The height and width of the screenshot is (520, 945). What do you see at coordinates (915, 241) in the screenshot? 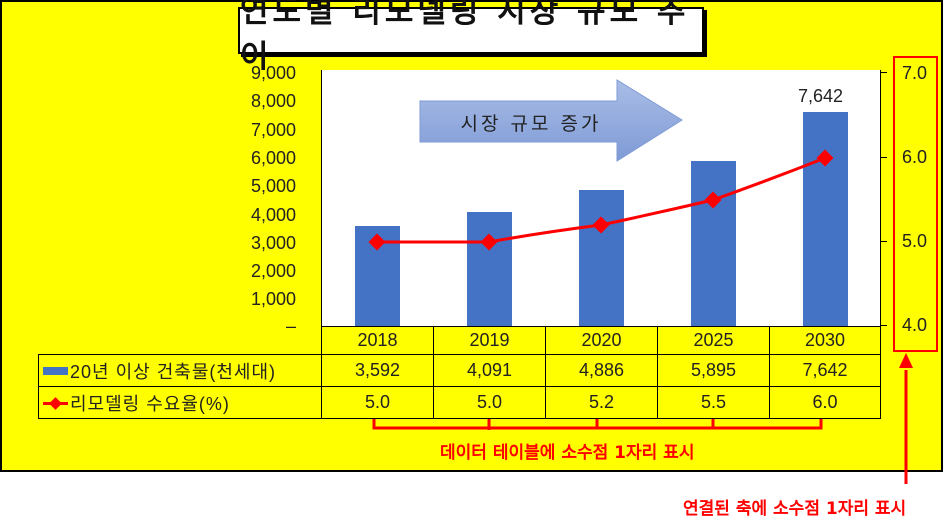
I see `y-right-tick-5: 5.0` at bounding box center [915, 241].